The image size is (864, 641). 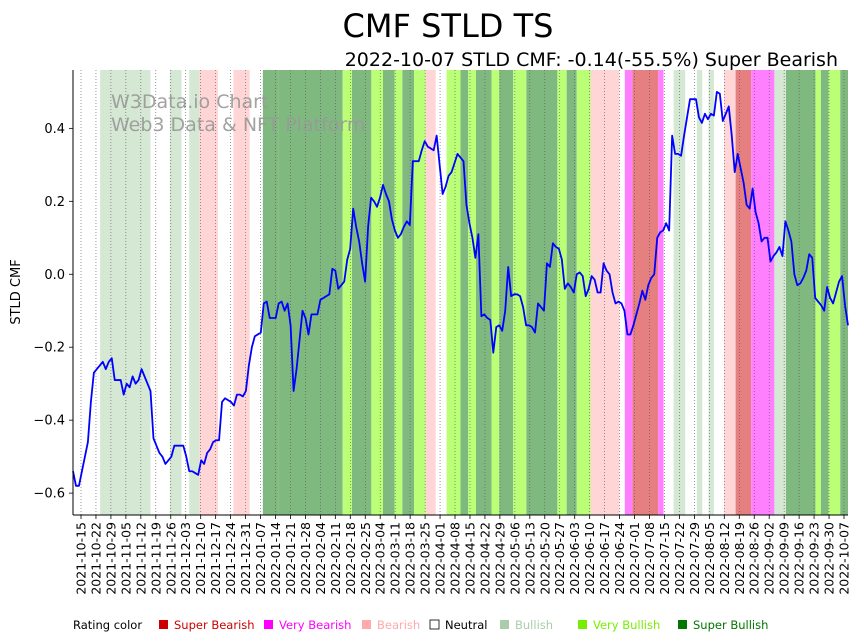 What do you see at coordinates (245, 558) in the screenshot?
I see `x-tick-label: 2021-12-31` at bounding box center [245, 558].